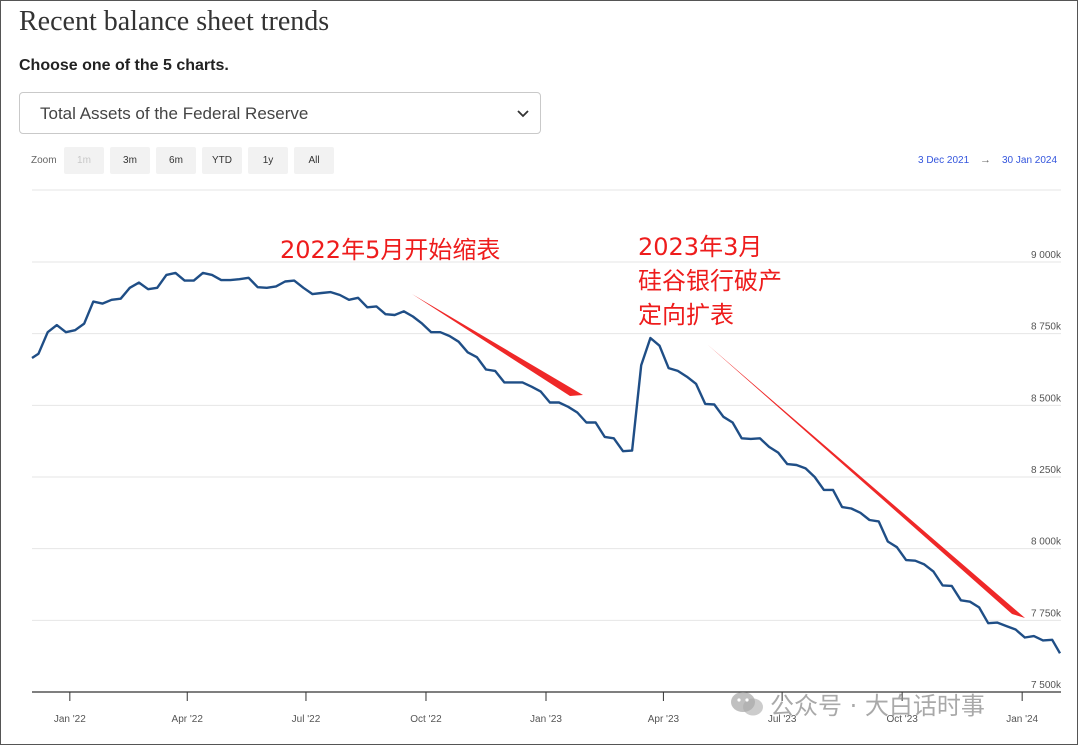 The height and width of the screenshot is (747, 1080). Describe the element at coordinates (877, 706) in the screenshot. I see `watermark-text: 公众号 · 大白话时事` at that location.